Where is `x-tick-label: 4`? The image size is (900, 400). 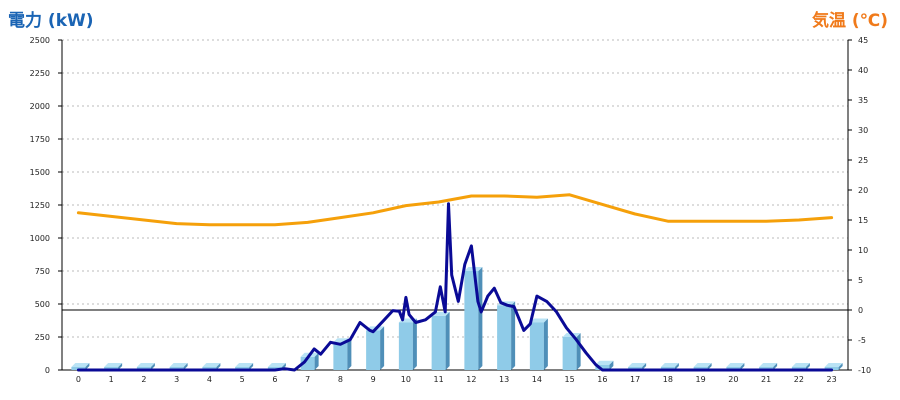
x-tick-label: 4 is located at coordinates (209, 379).